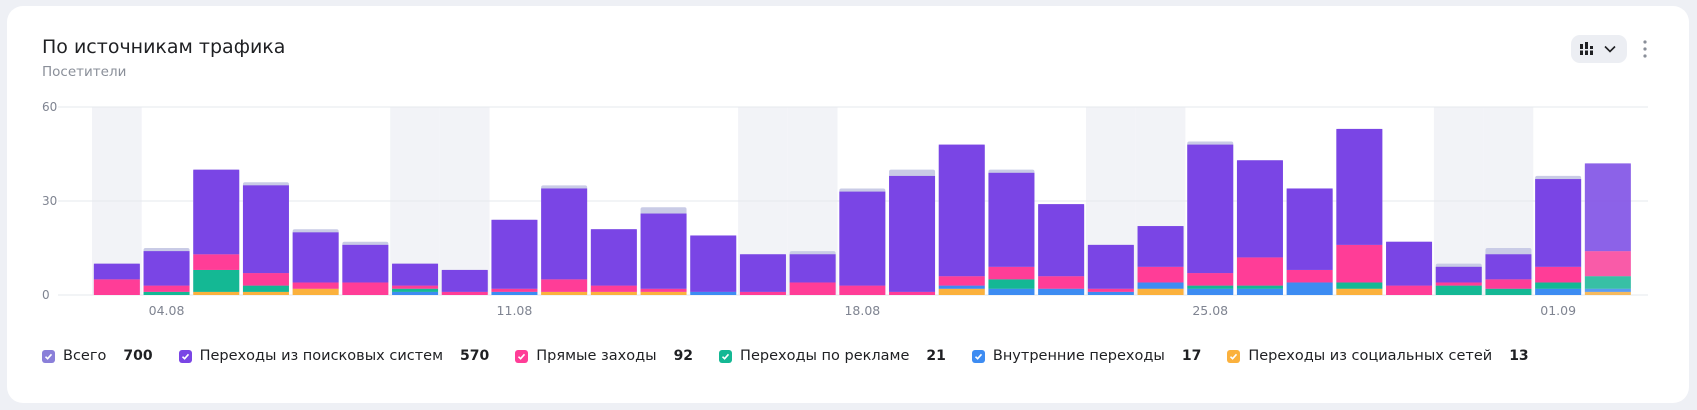 This screenshot has height=410, width=1697. I want to click on legend-item-direct: Прямые заходы 92, so click(604, 356).